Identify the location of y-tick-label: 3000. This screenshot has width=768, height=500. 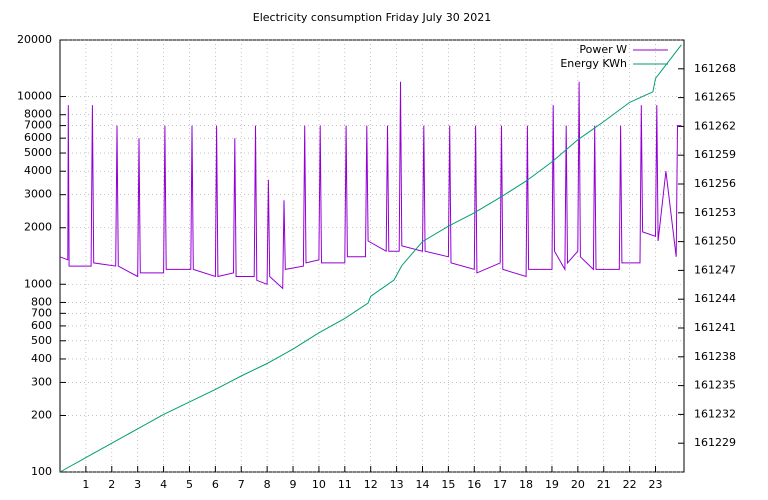
(38, 194).